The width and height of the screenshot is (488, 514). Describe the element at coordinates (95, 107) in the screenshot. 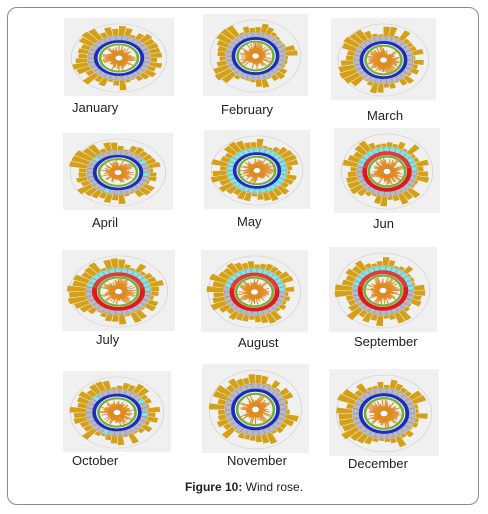

I see `month-label: January` at that location.